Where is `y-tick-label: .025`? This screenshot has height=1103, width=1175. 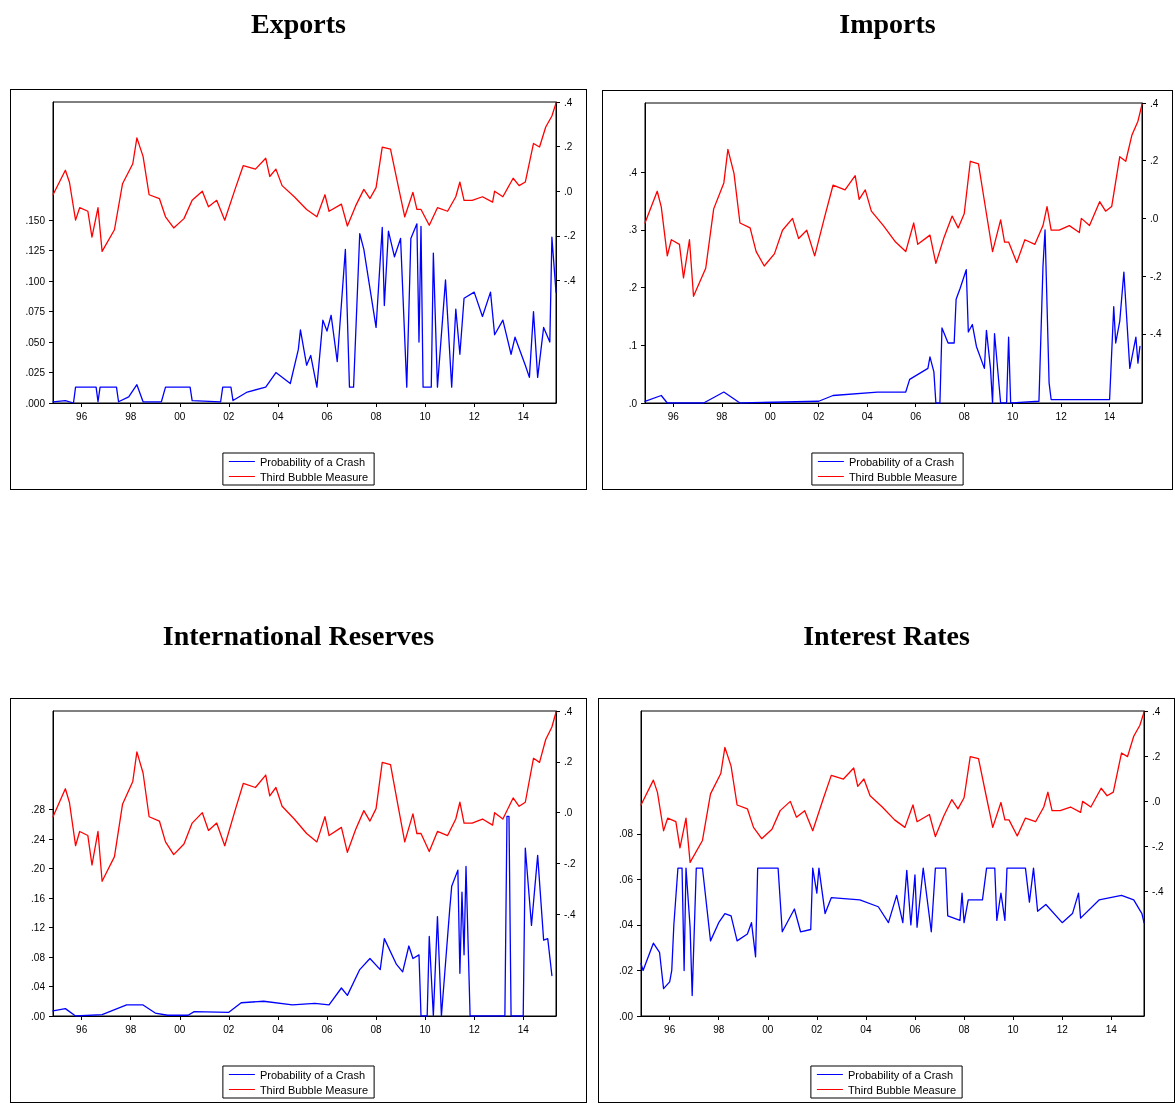
y-tick-label: .025 is located at coordinates (35, 373).